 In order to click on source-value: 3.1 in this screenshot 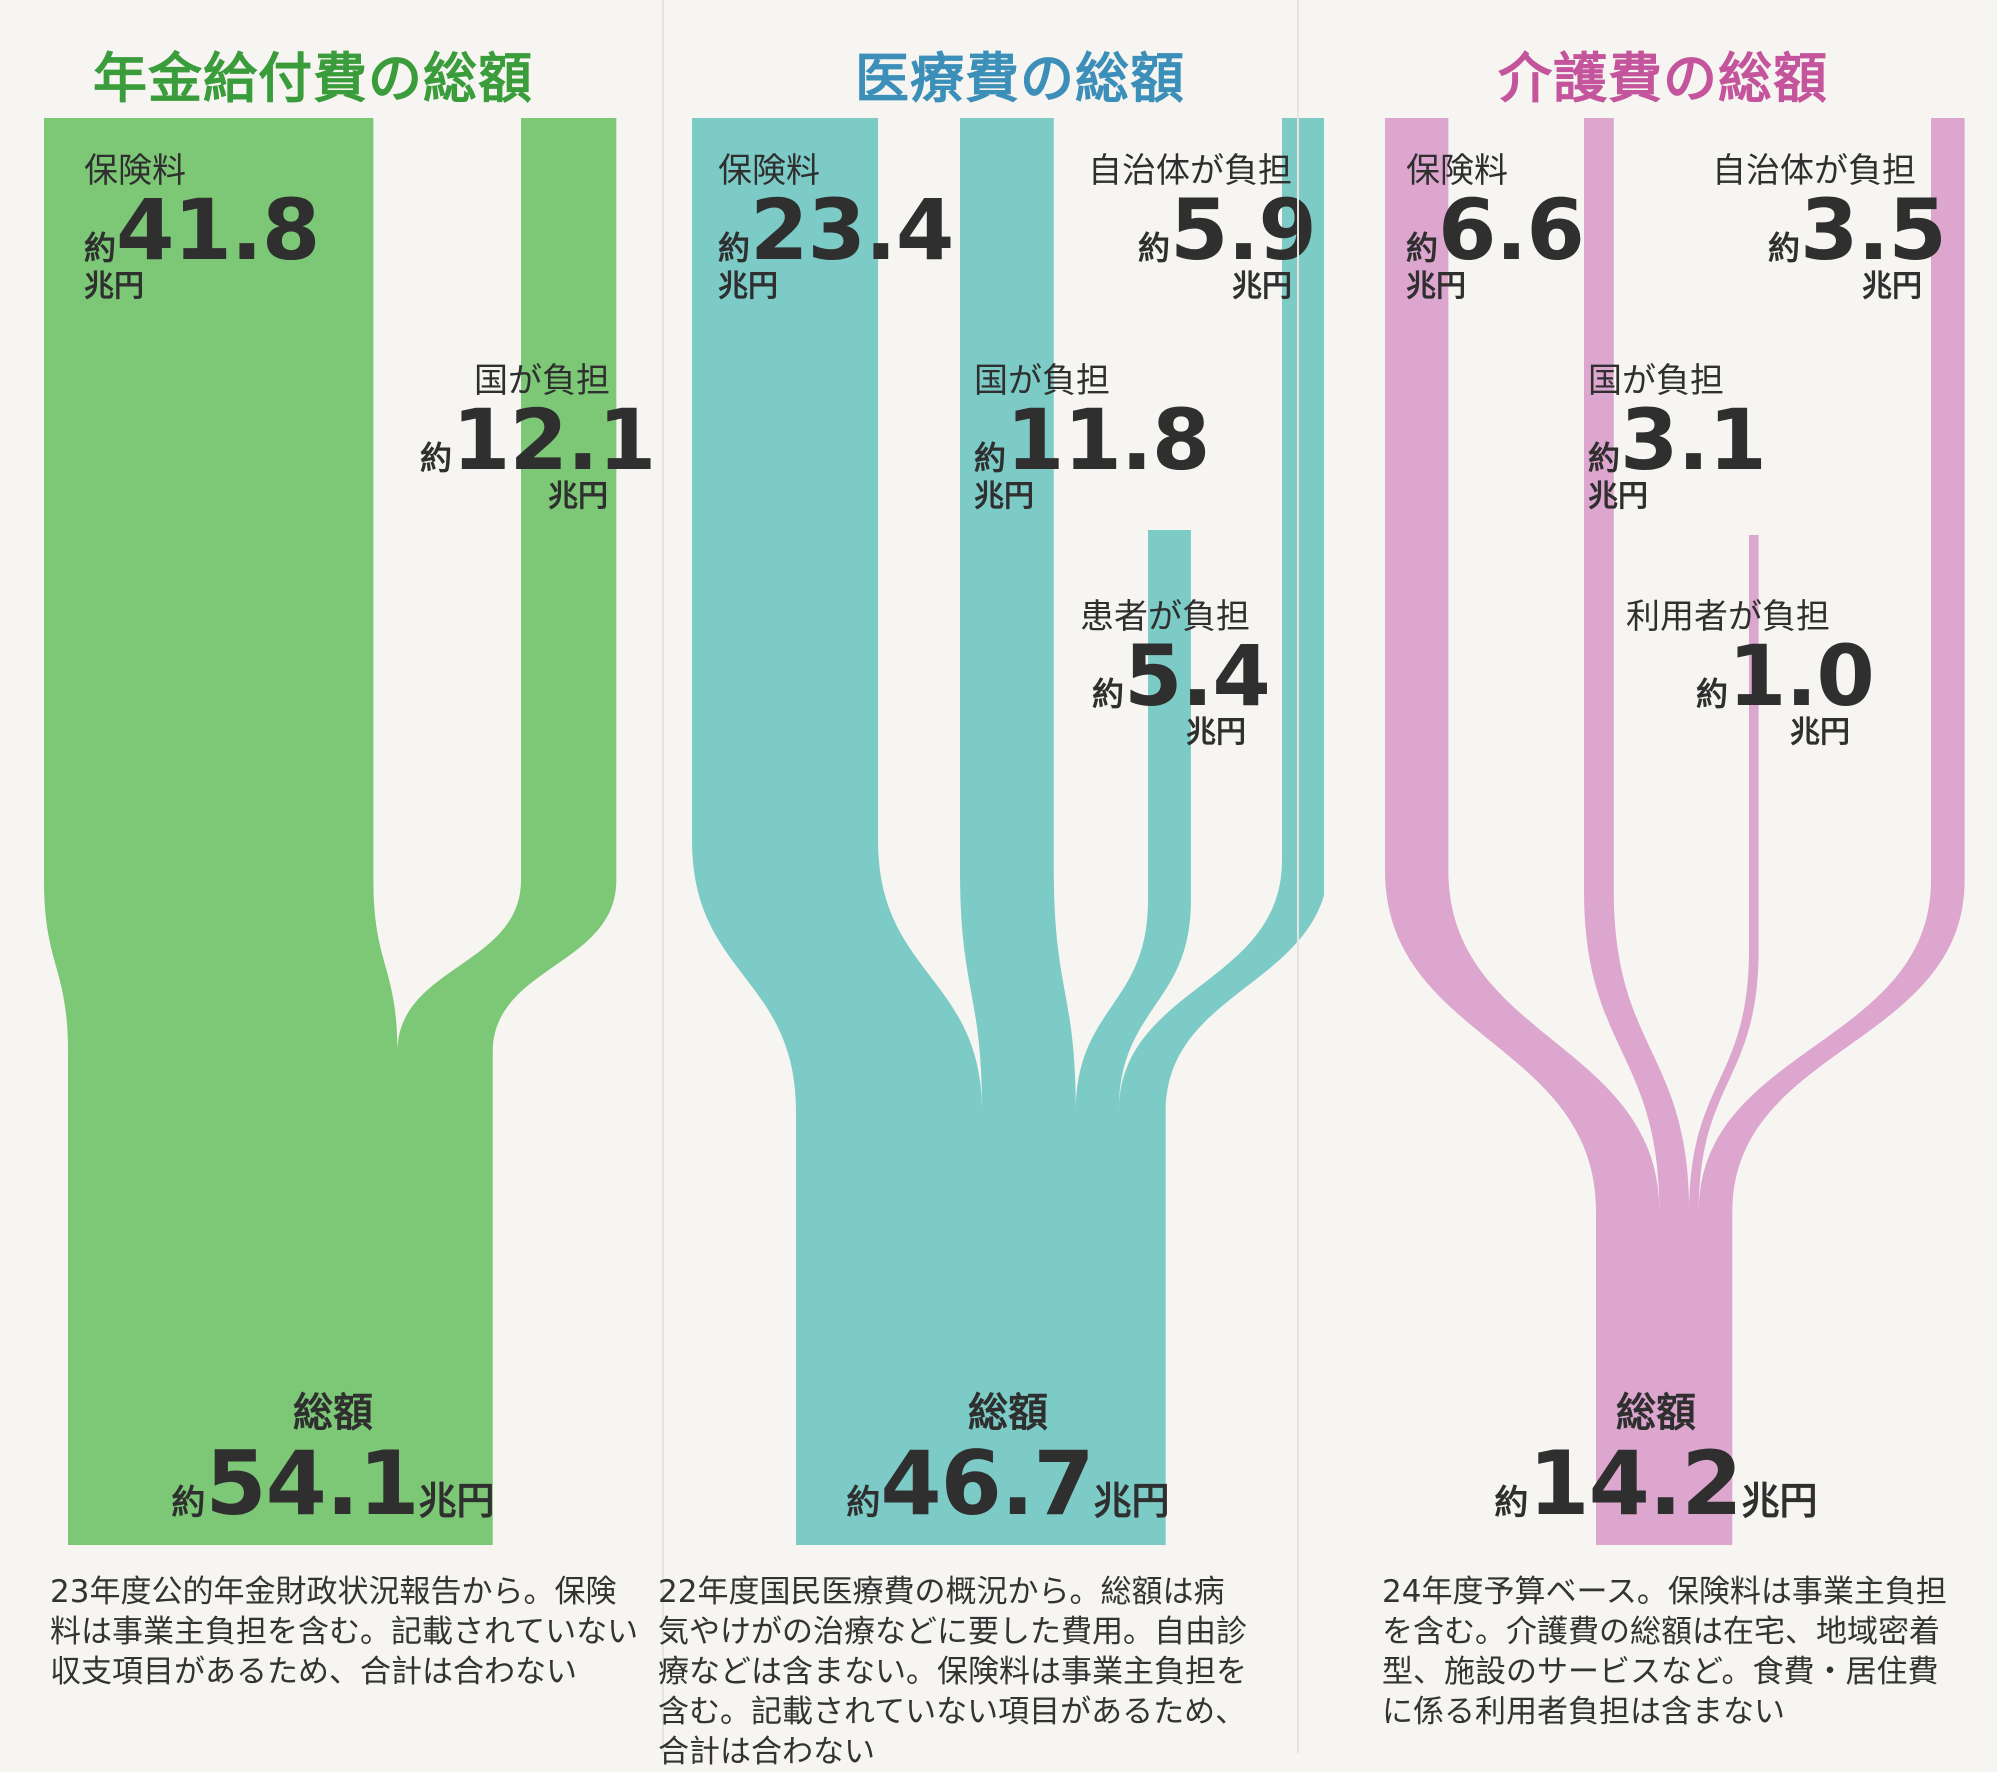, I will do `click(1693, 440)`.